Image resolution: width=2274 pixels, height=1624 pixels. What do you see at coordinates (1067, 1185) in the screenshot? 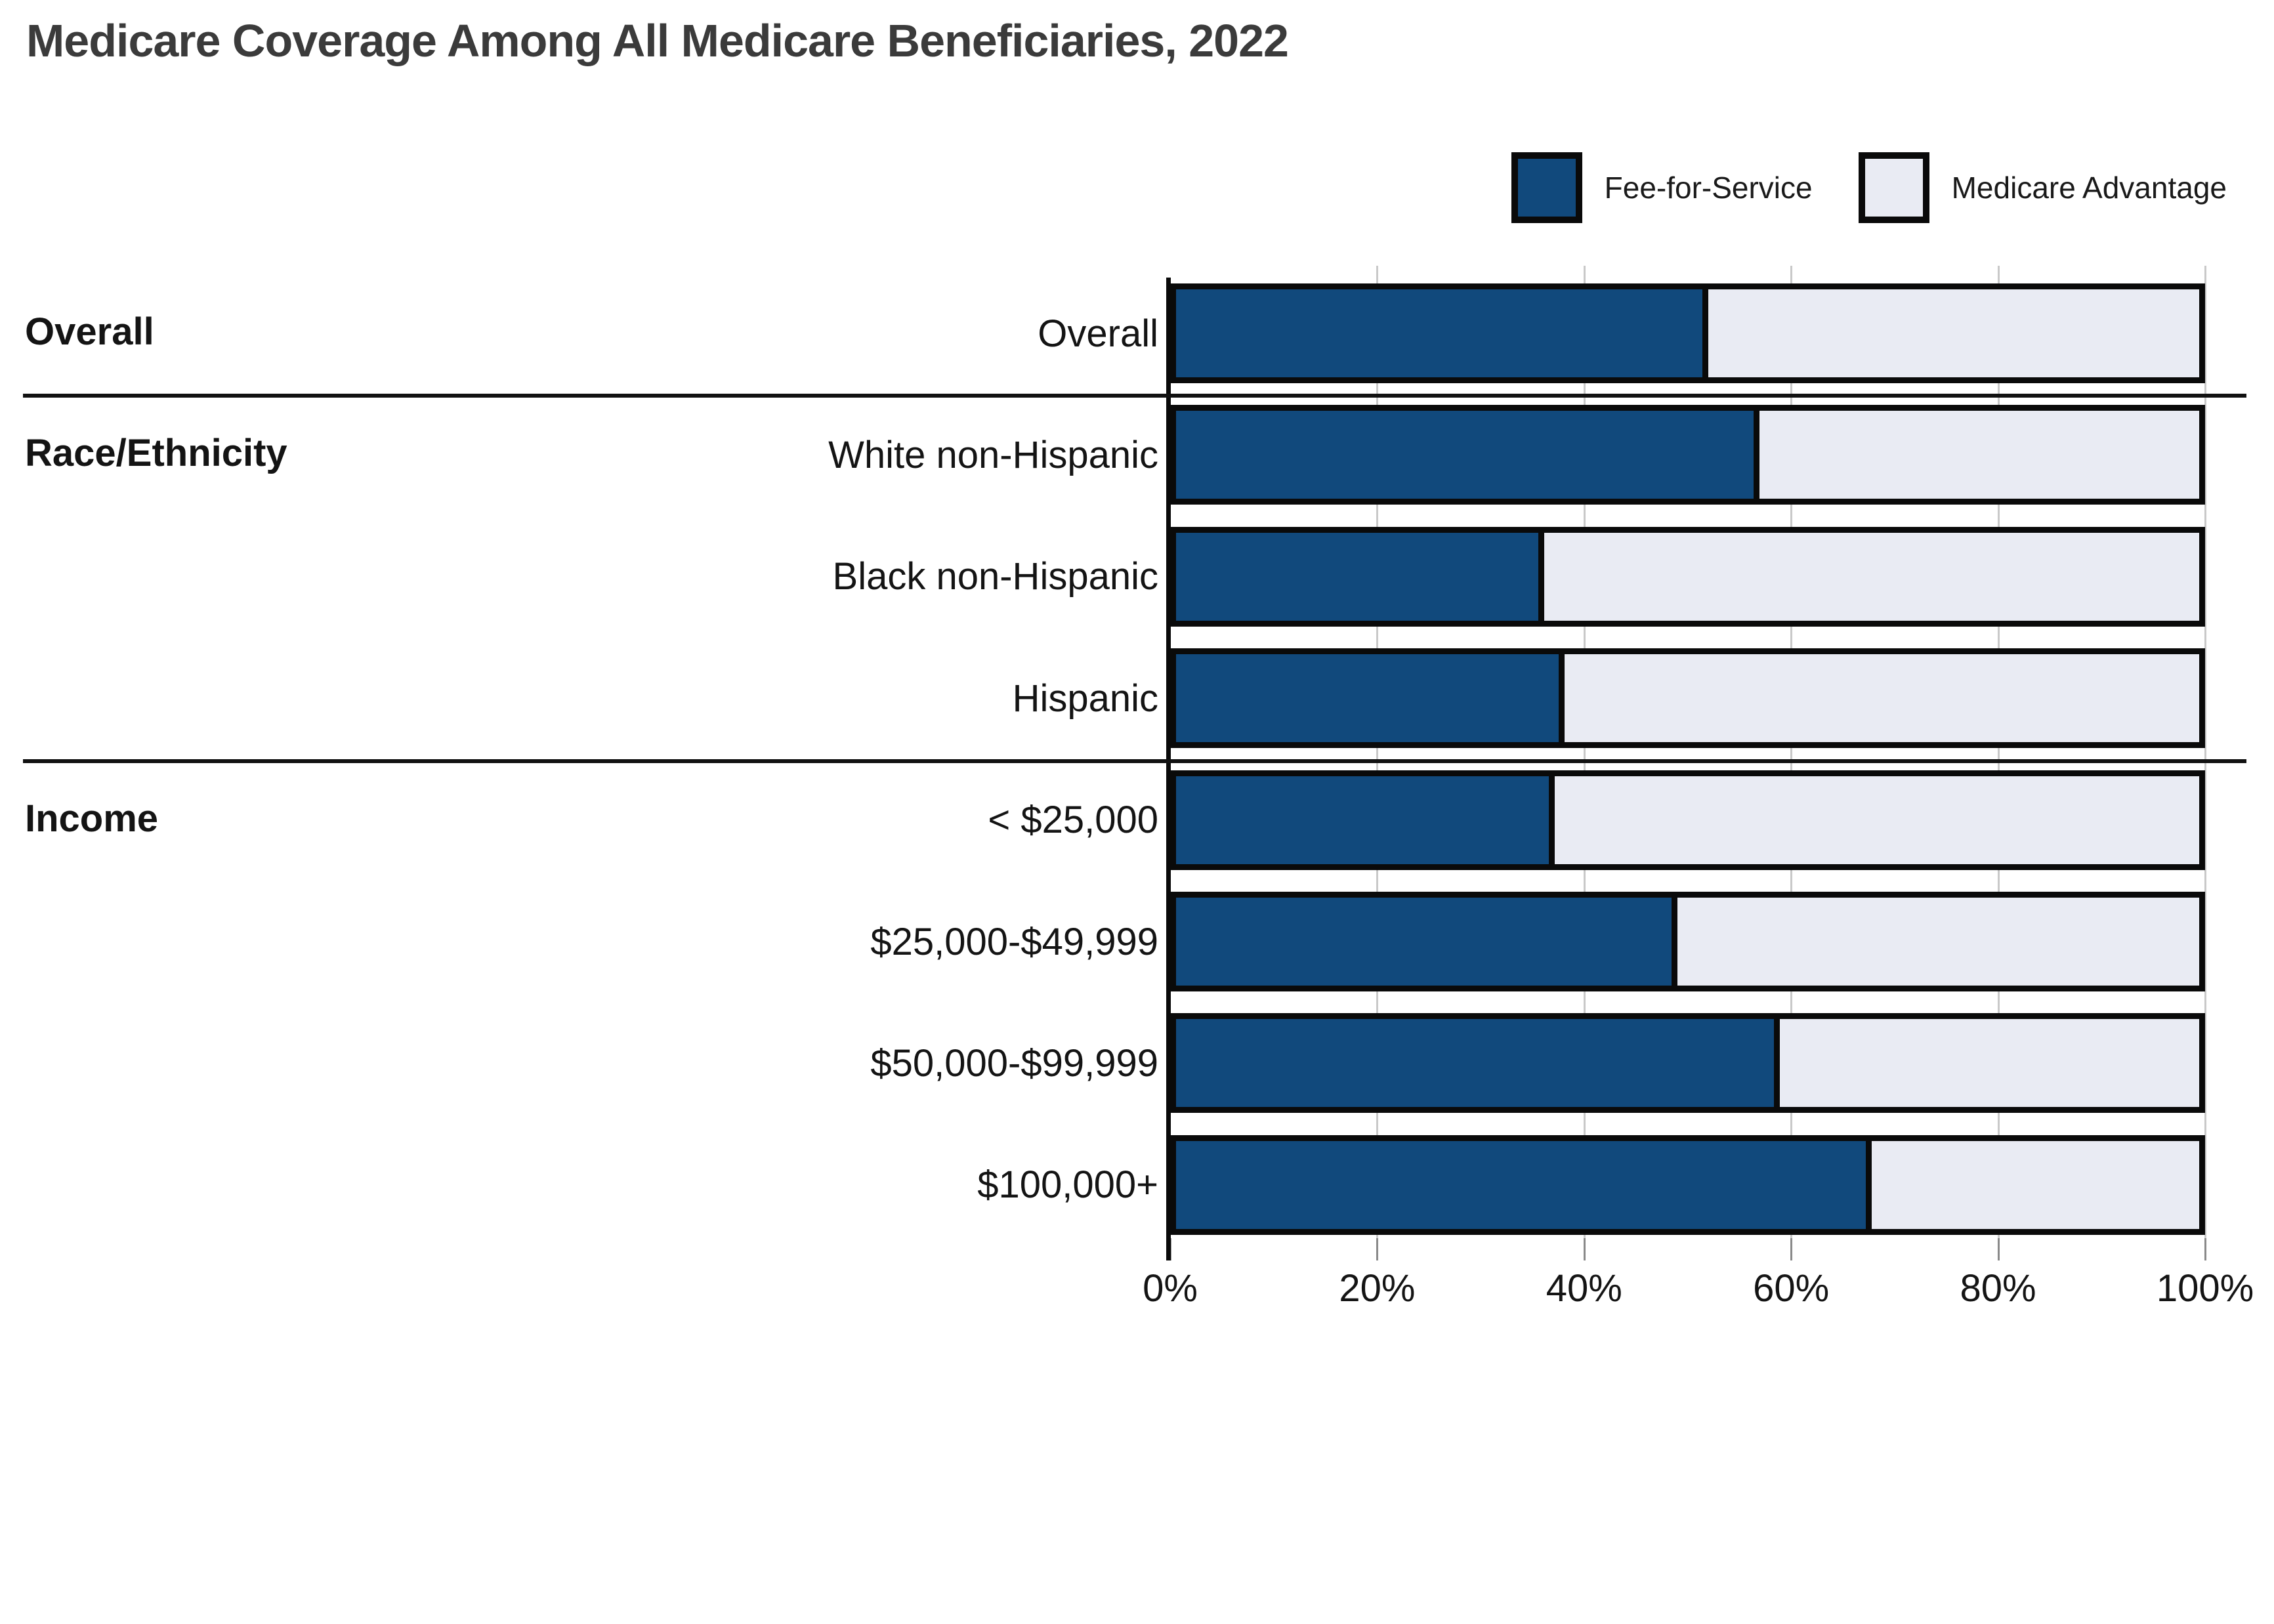
I see `row-label: $100,000+` at bounding box center [1067, 1185].